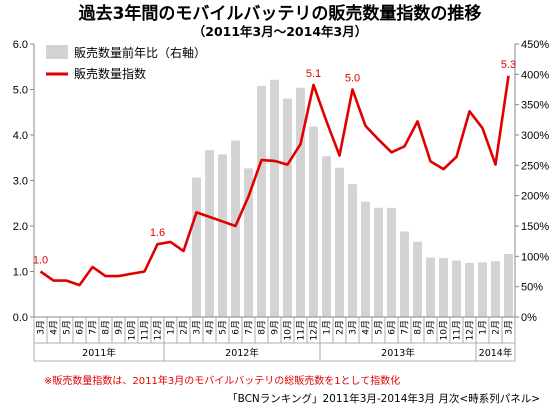 The width and height of the screenshot is (560, 412). Describe the element at coordinates (20, 273) in the screenshot. I see `left-tick-label-1: 1.0` at that location.